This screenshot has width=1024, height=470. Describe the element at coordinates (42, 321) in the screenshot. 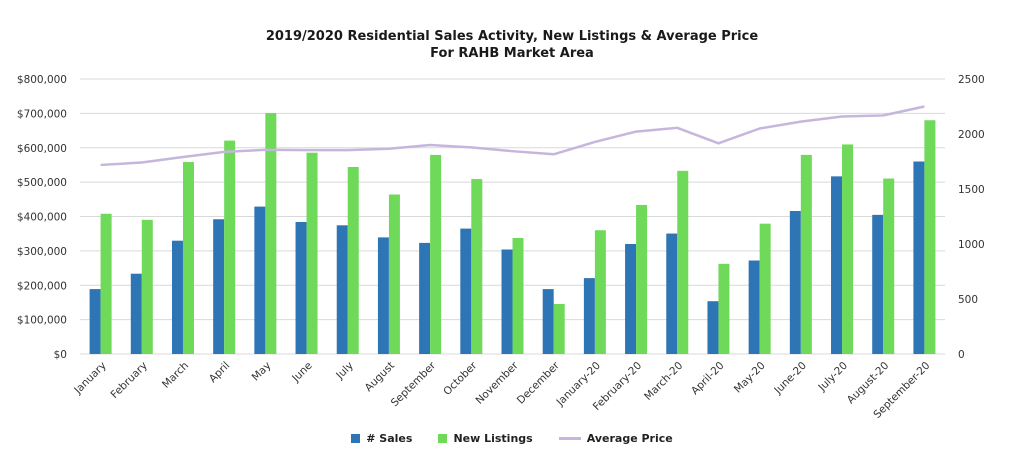

I see `left-tick-label: $100,000` at that location.